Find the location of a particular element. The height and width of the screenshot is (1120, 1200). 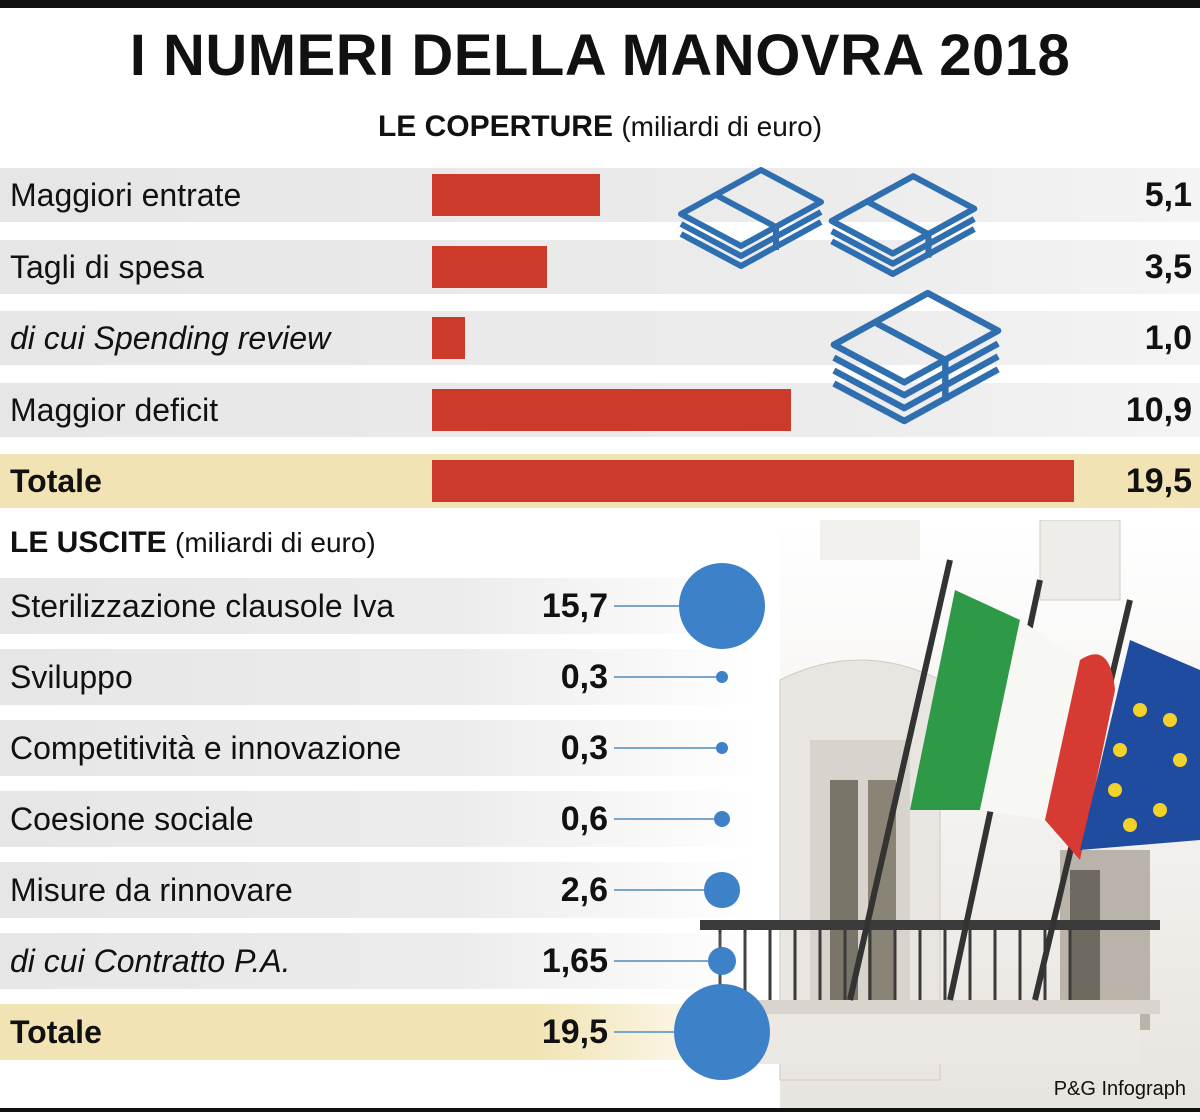

coperture-label: Maggior deficit is located at coordinates (114, 409).